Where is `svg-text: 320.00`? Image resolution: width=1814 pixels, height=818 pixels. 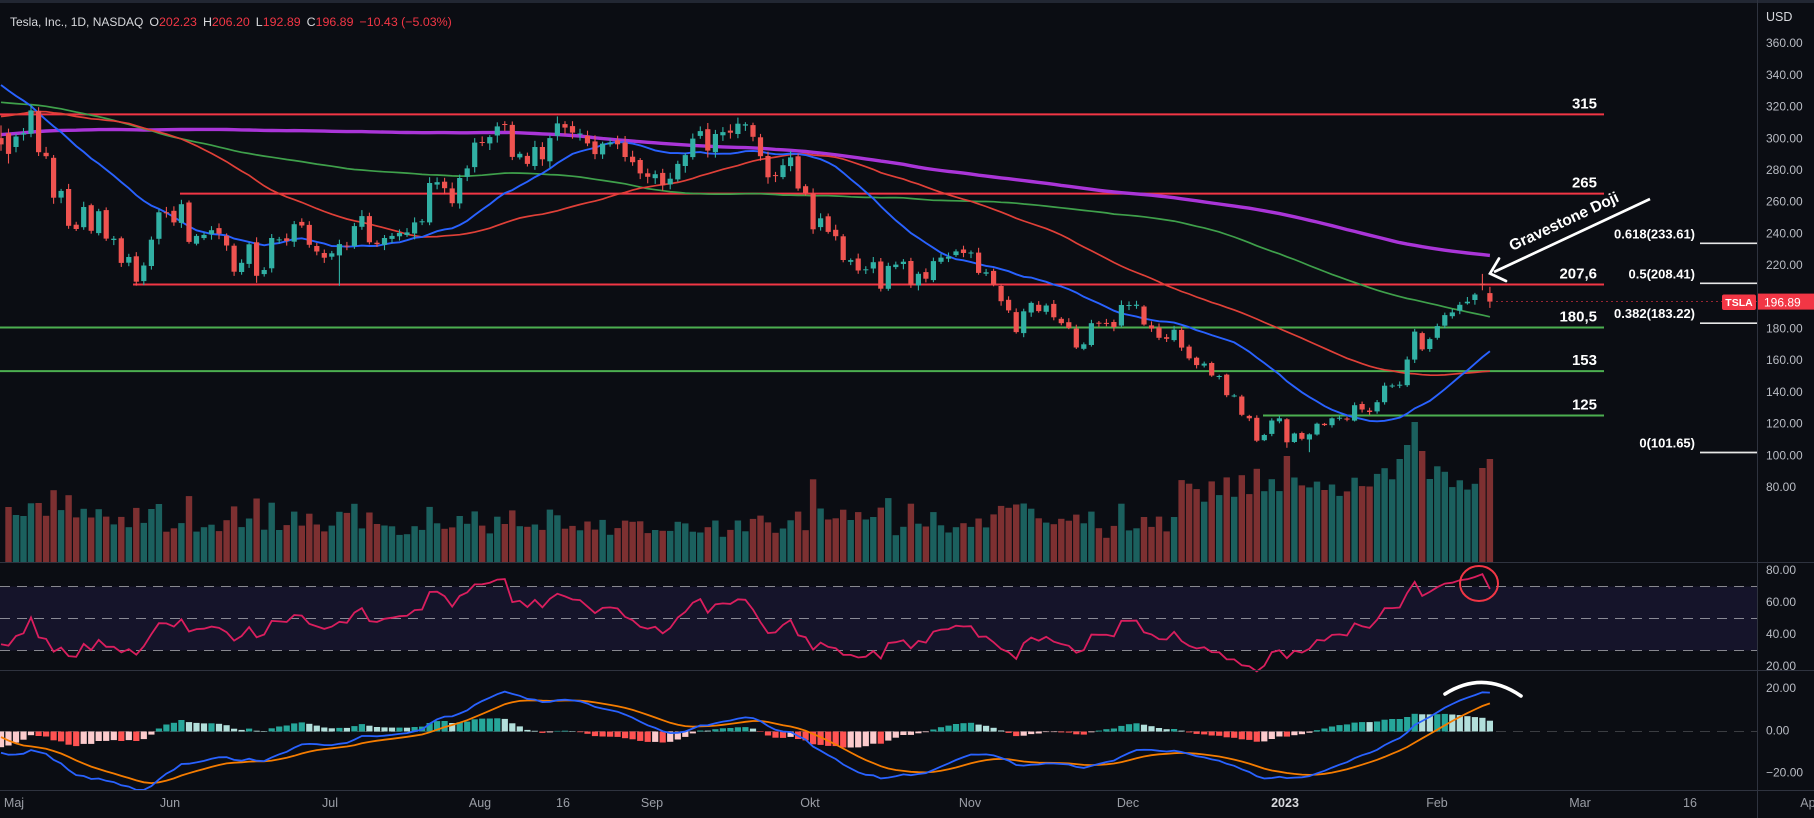 svg-text: 320.00 is located at coordinates (1784, 107).